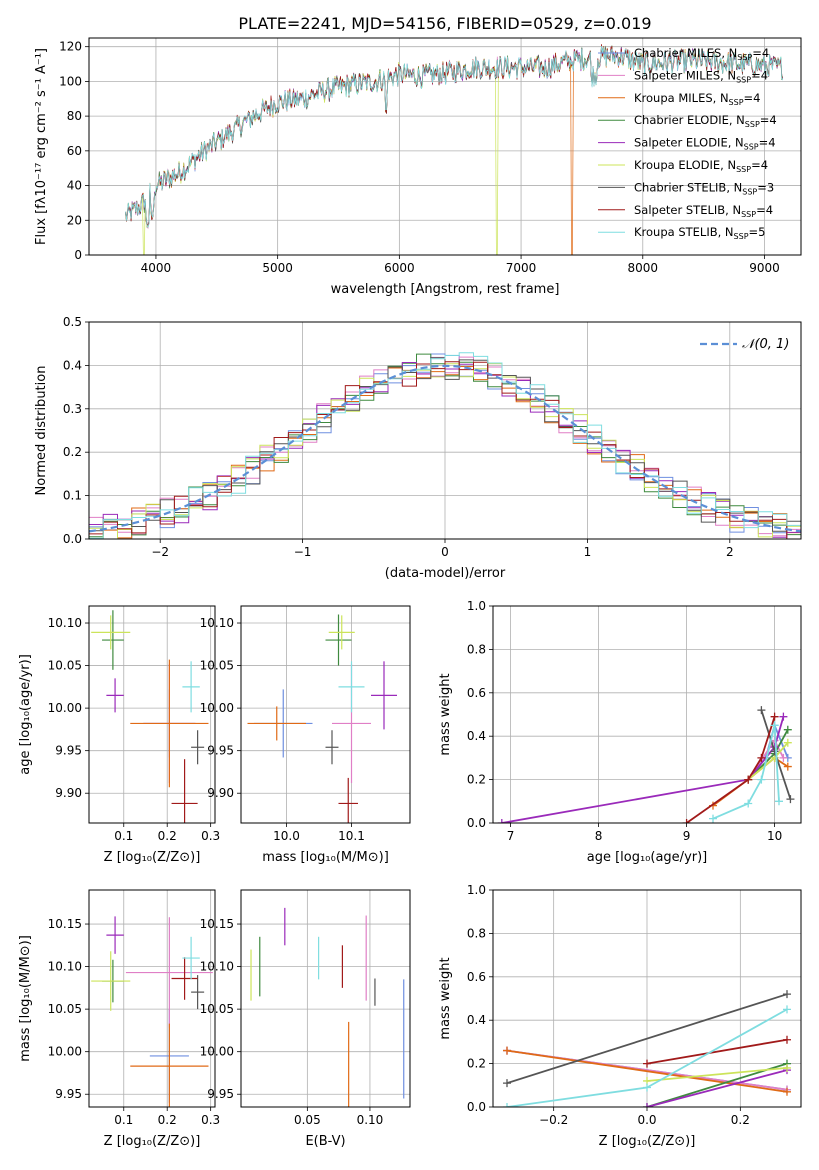 Image resolution: width=819 pixels, height=1170 pixels. What do you see at coordinates (646, 1120) in the screenshot?
I see `x-tick-label: 0.0` at bounding box center [646, 1120].